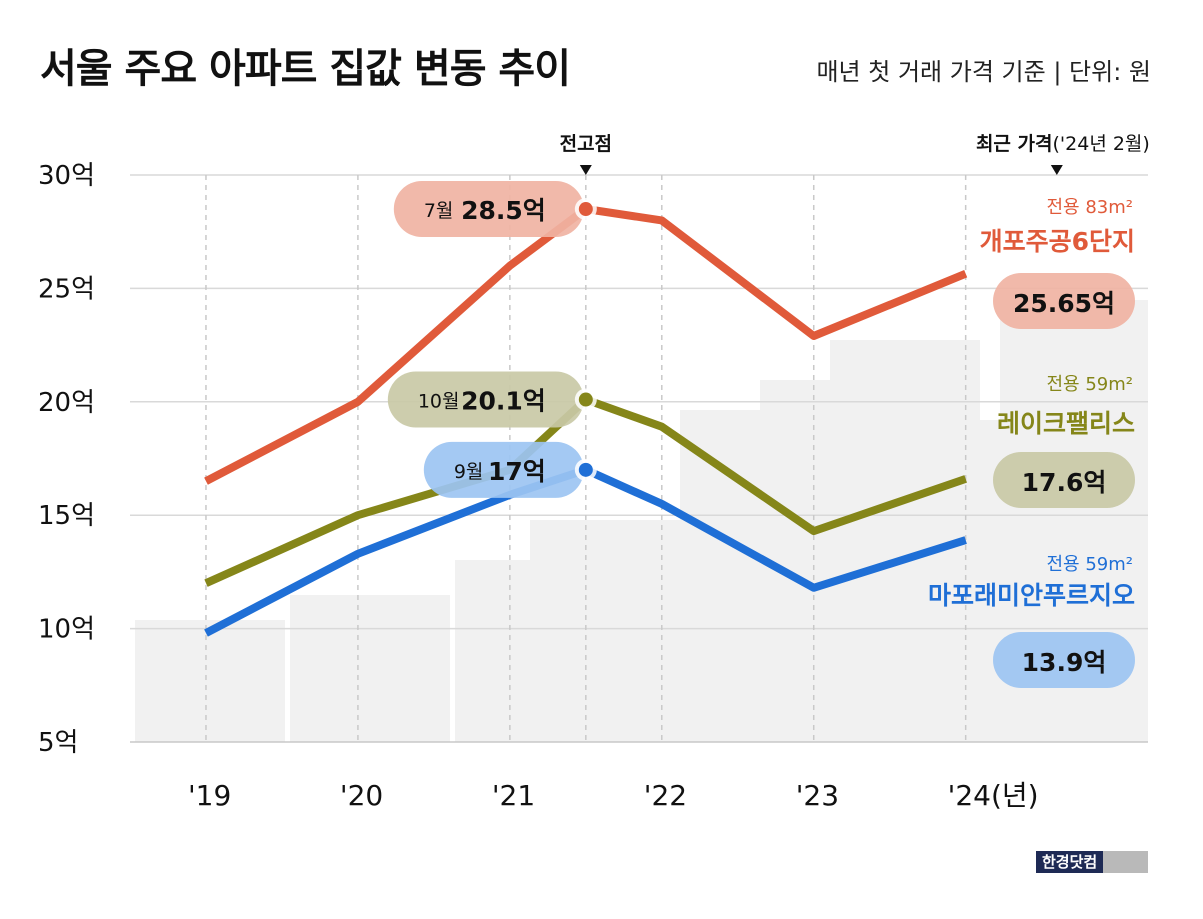  I want to click on x-tick-label: '20, so click(361, 795).